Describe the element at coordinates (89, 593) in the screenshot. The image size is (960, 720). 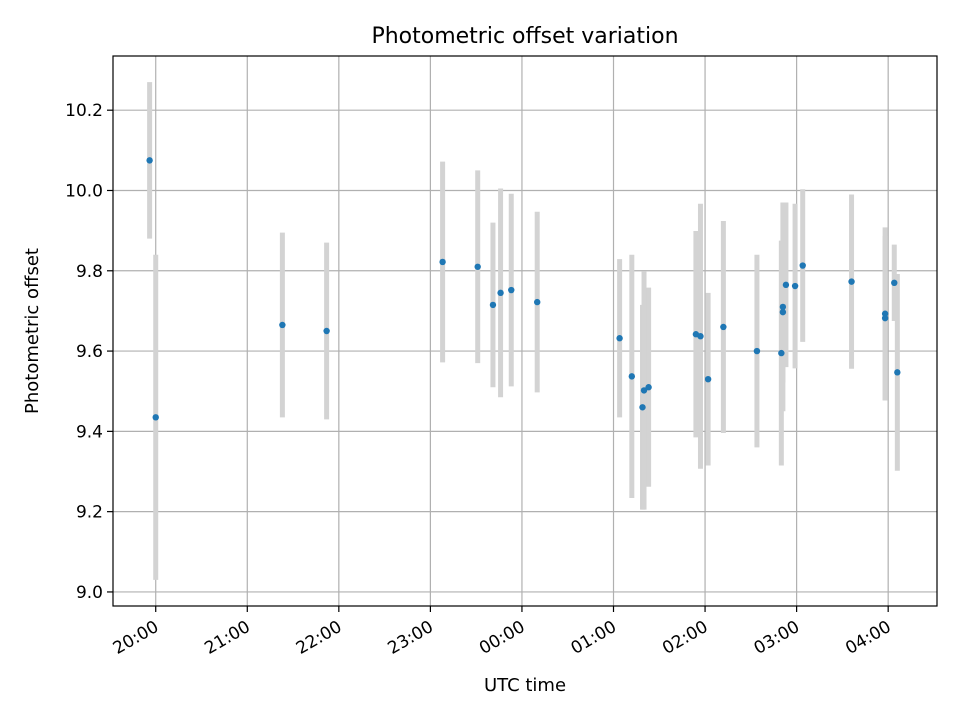
I see `y-tick-label: 9.0` at that location.